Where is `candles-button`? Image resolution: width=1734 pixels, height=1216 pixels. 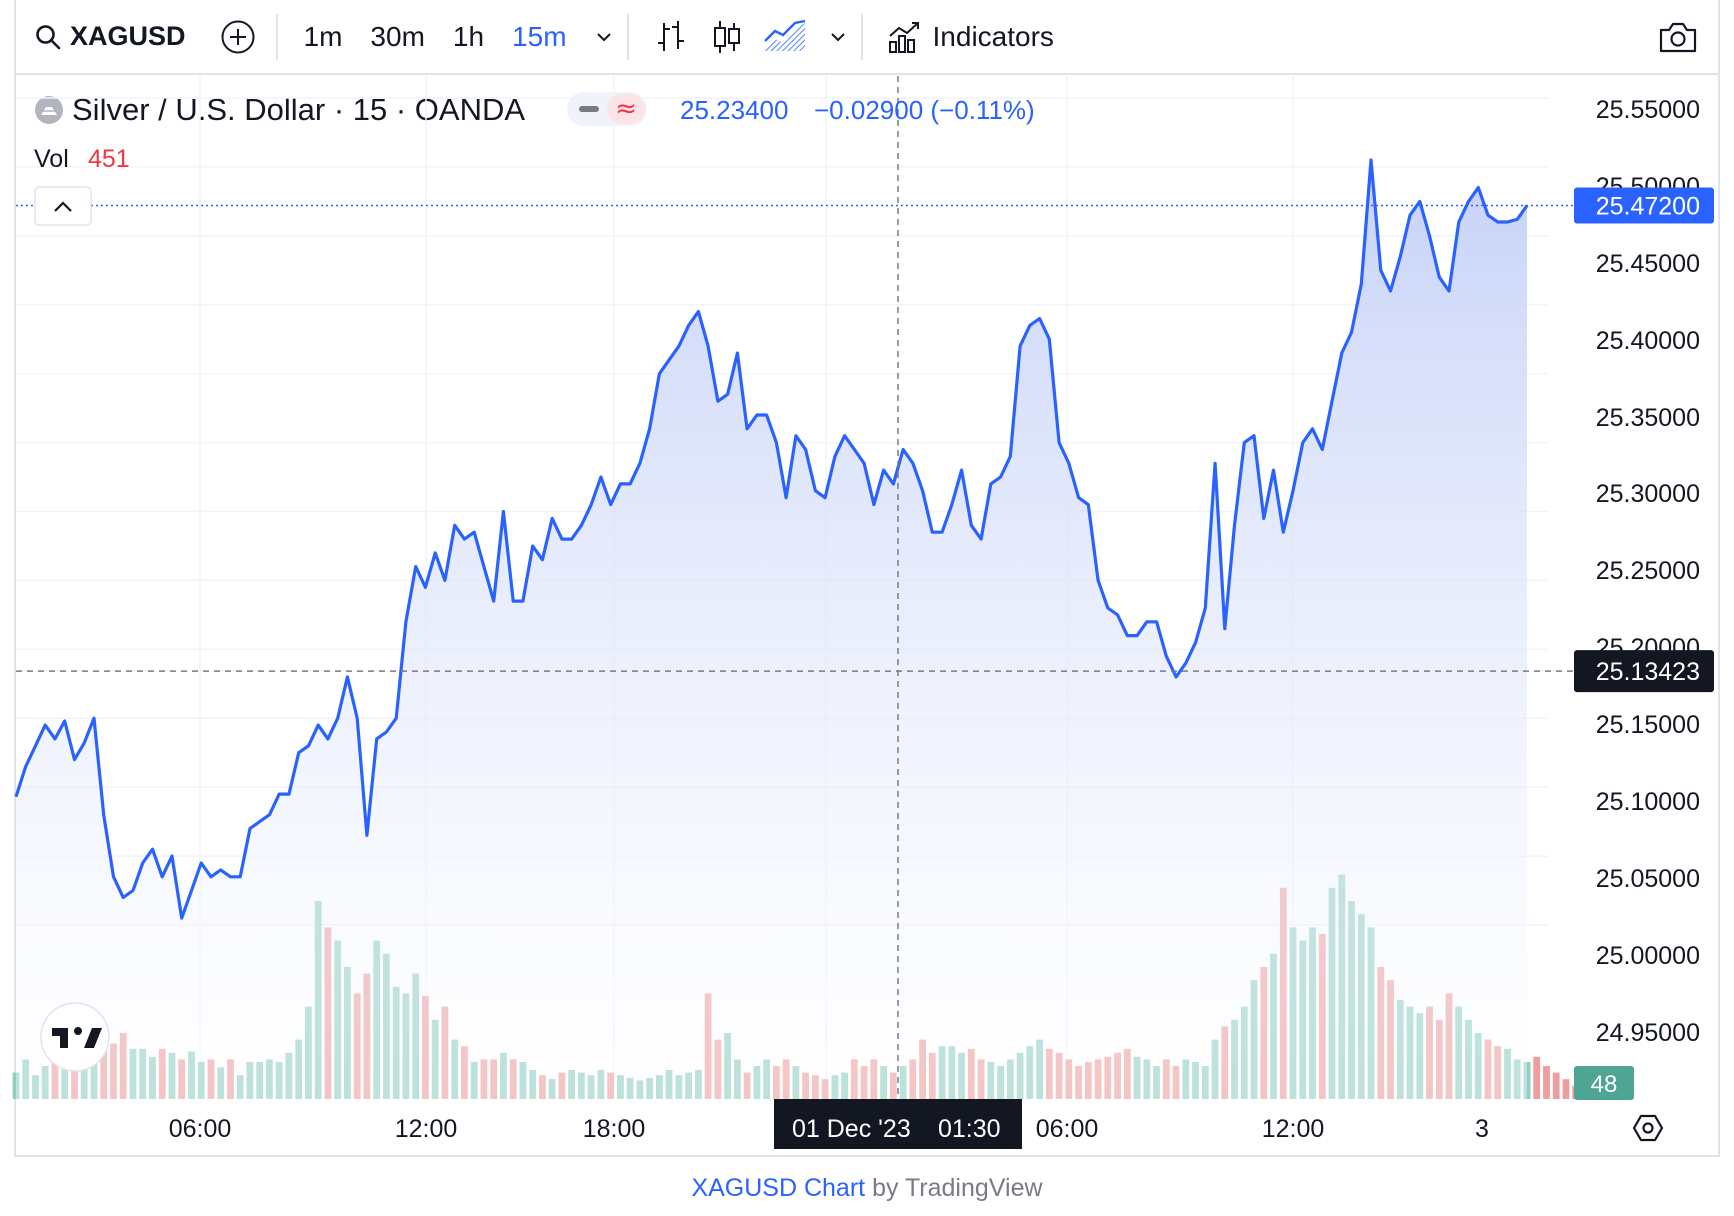
candles-button is located at coordinates (727, 37).